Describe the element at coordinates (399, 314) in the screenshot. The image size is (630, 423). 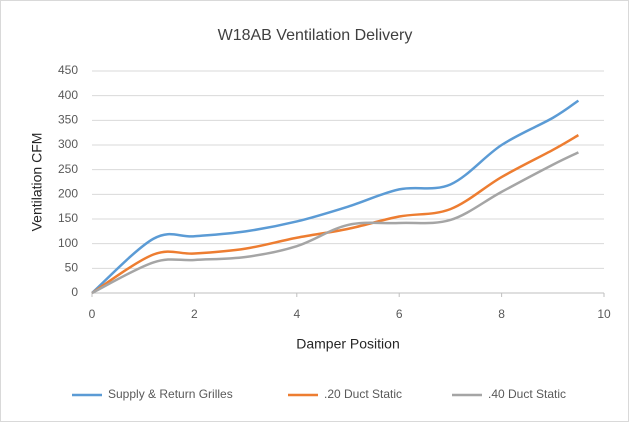
I see `x-tick-label: 6` at that location.